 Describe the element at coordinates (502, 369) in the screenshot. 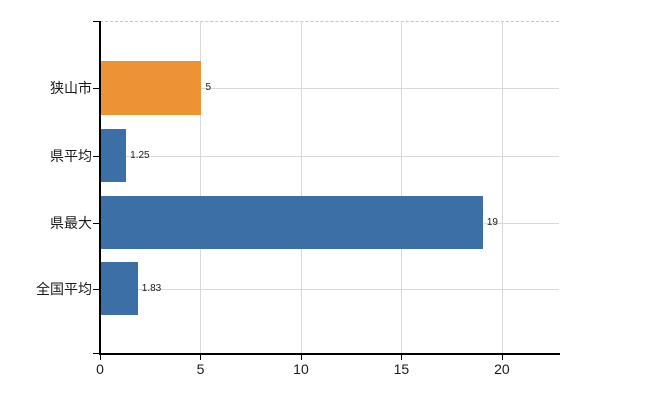

I see `x-axis-tick-label: 20` at that location.